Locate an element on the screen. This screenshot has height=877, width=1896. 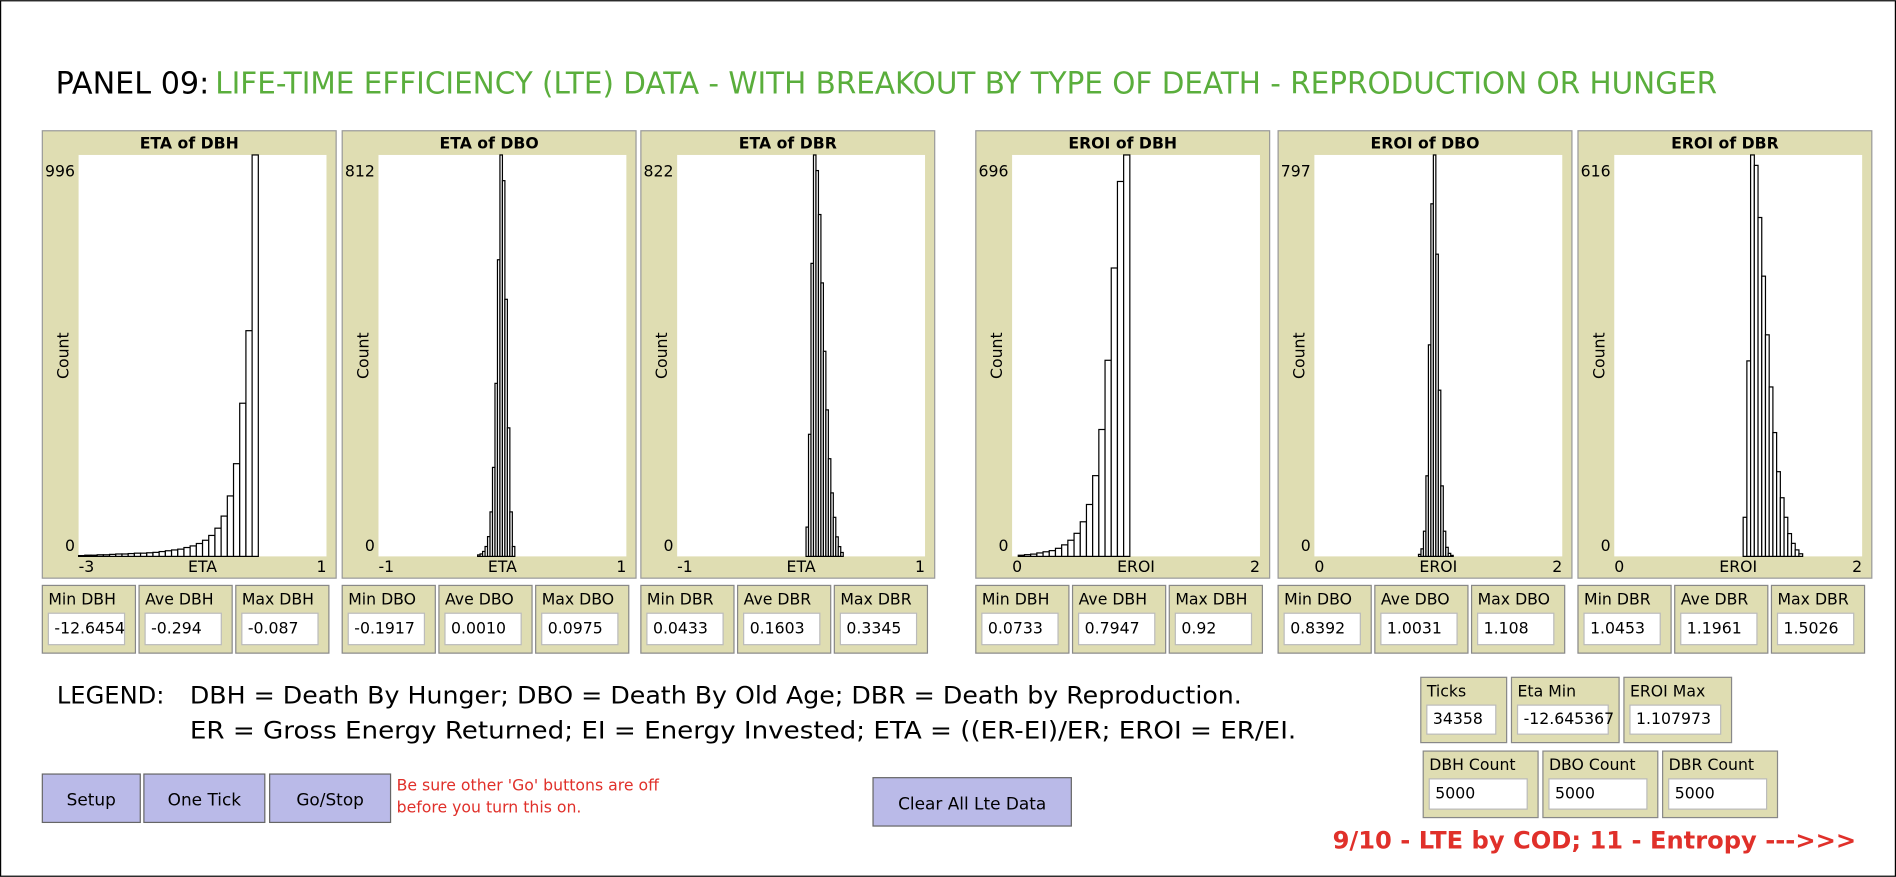
monitor-label: Ticks is located at coordinates (1446, 690).